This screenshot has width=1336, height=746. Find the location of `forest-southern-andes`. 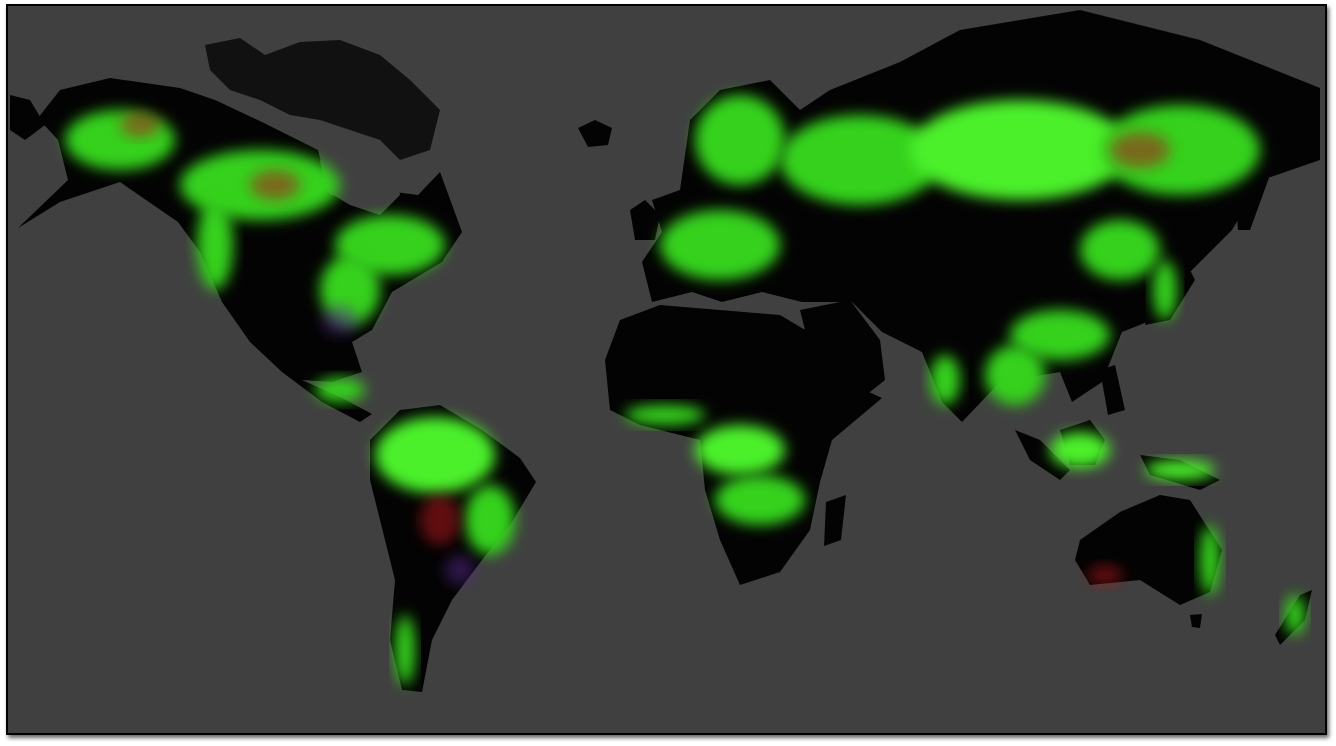

forest-southern-andes is located at coordinates (405, 650).